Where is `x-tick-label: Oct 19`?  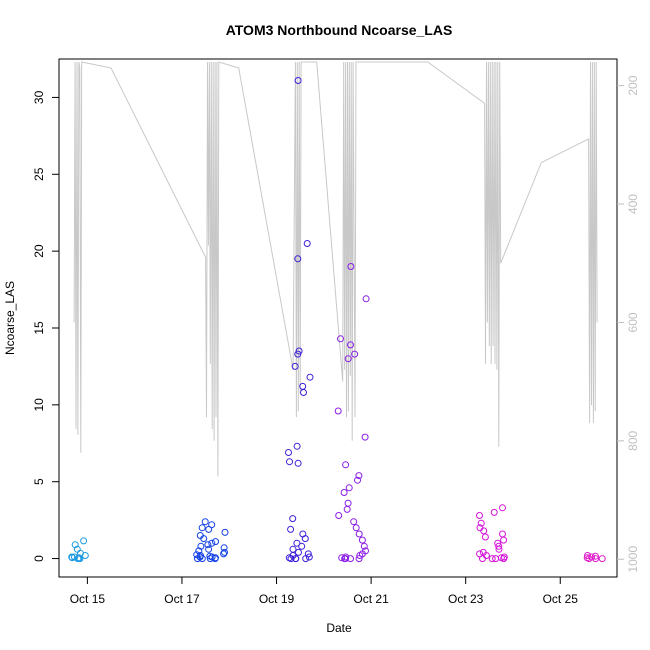 x-tick-label: Oct 19 is located at coordinates (277, 599).